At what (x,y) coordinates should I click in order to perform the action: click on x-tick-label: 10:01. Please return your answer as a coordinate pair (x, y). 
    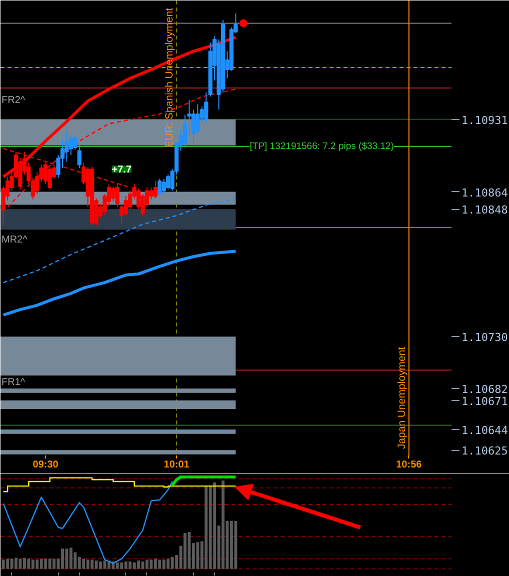
    Looking at the image, I should click on (177, 465).